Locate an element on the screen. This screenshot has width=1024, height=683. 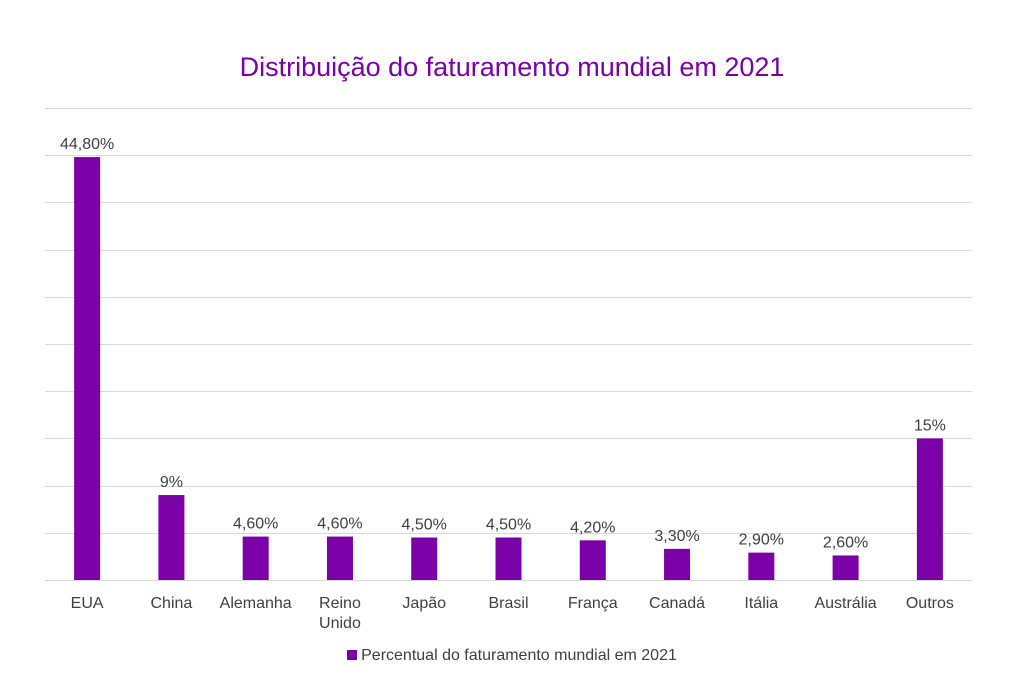
x-tick-label-line: Itália is located at coordinates (761, 603).